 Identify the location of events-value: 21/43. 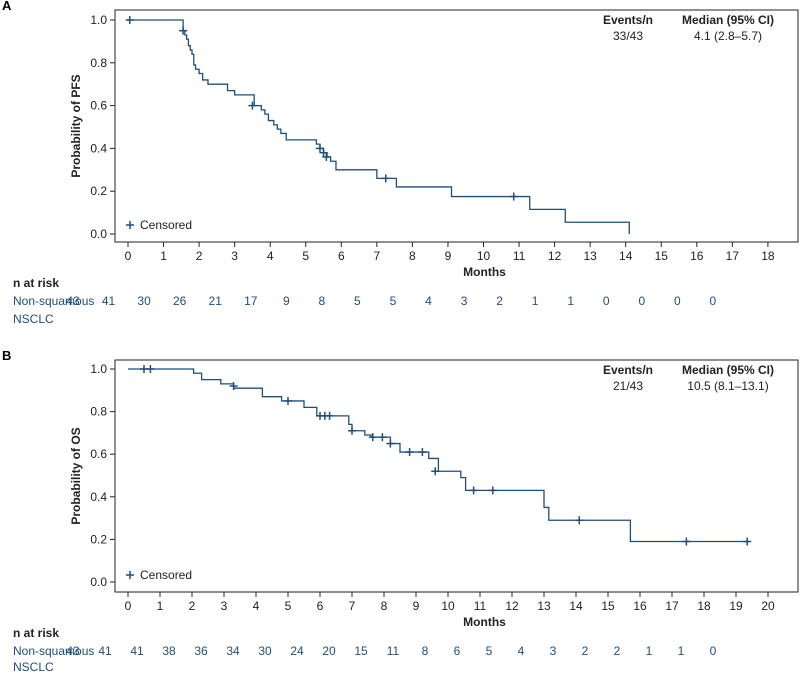
(628, 386).